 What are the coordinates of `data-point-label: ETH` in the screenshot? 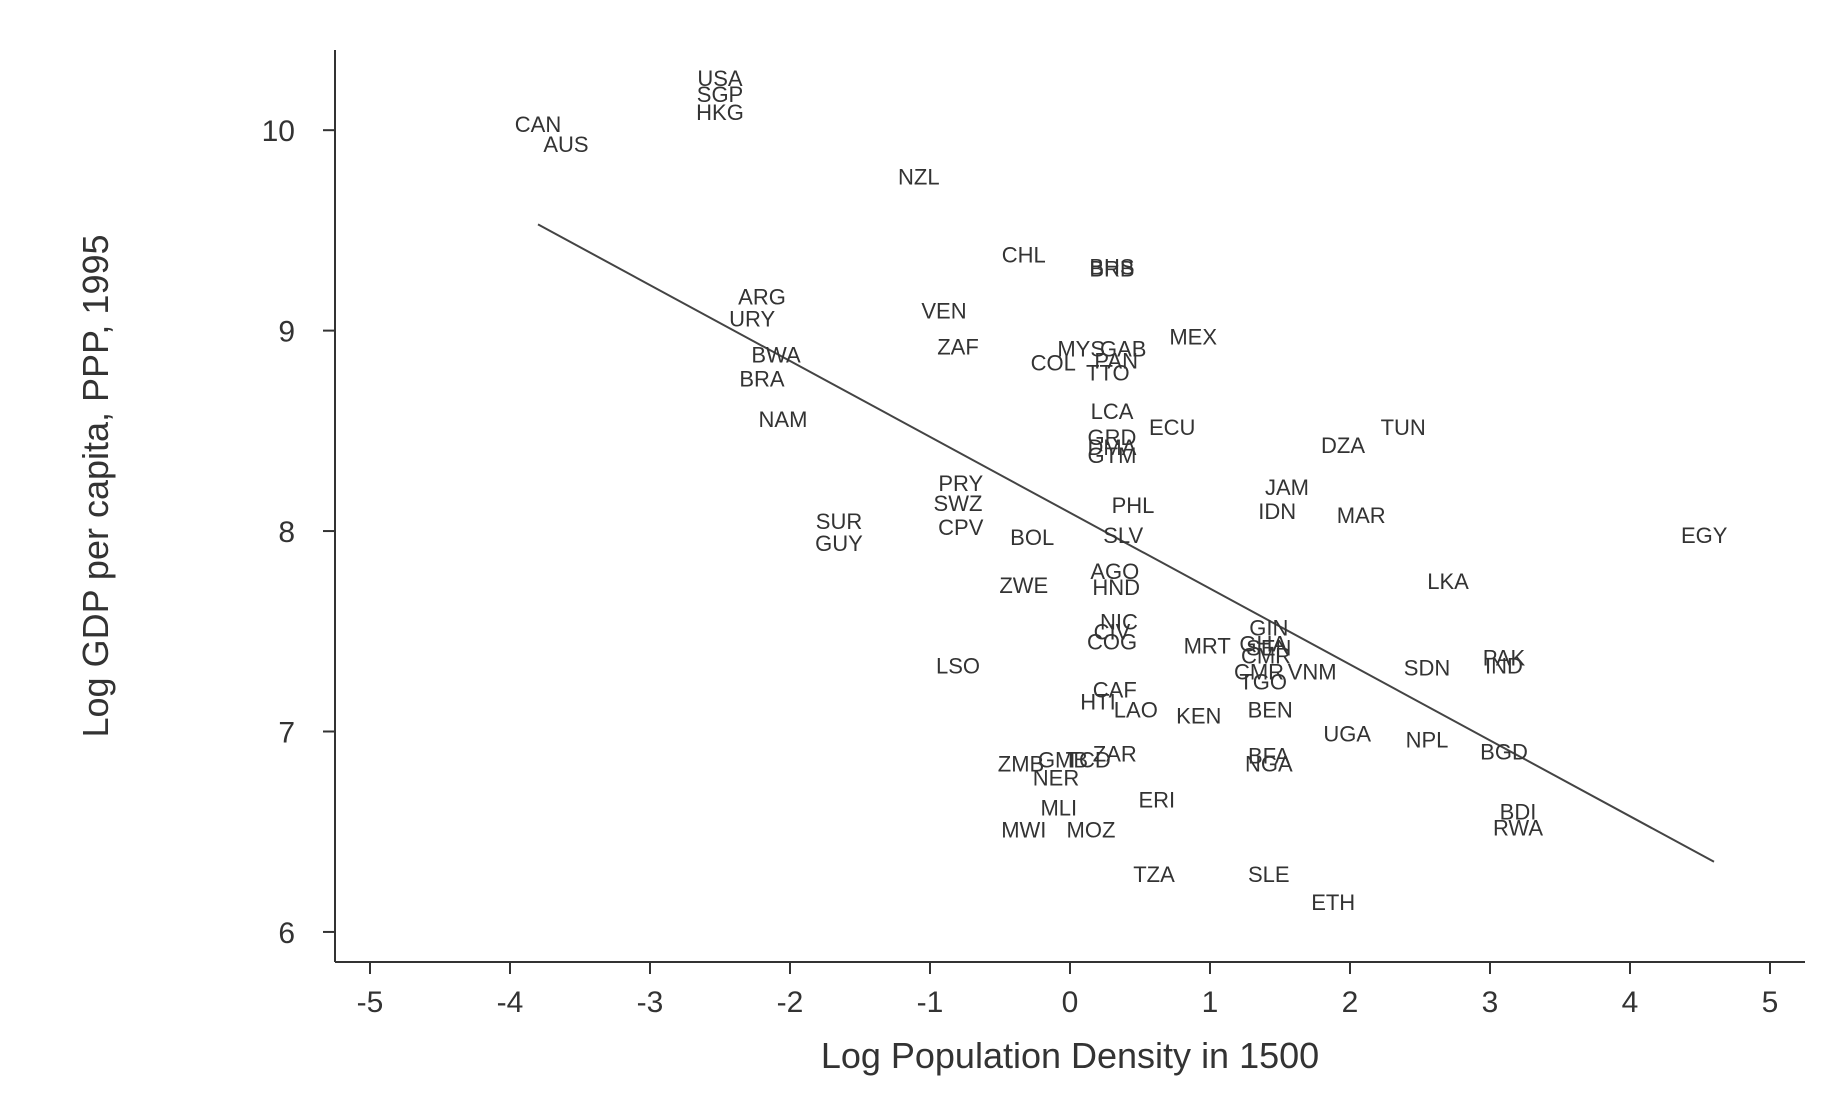 It's located at (1333, 902).